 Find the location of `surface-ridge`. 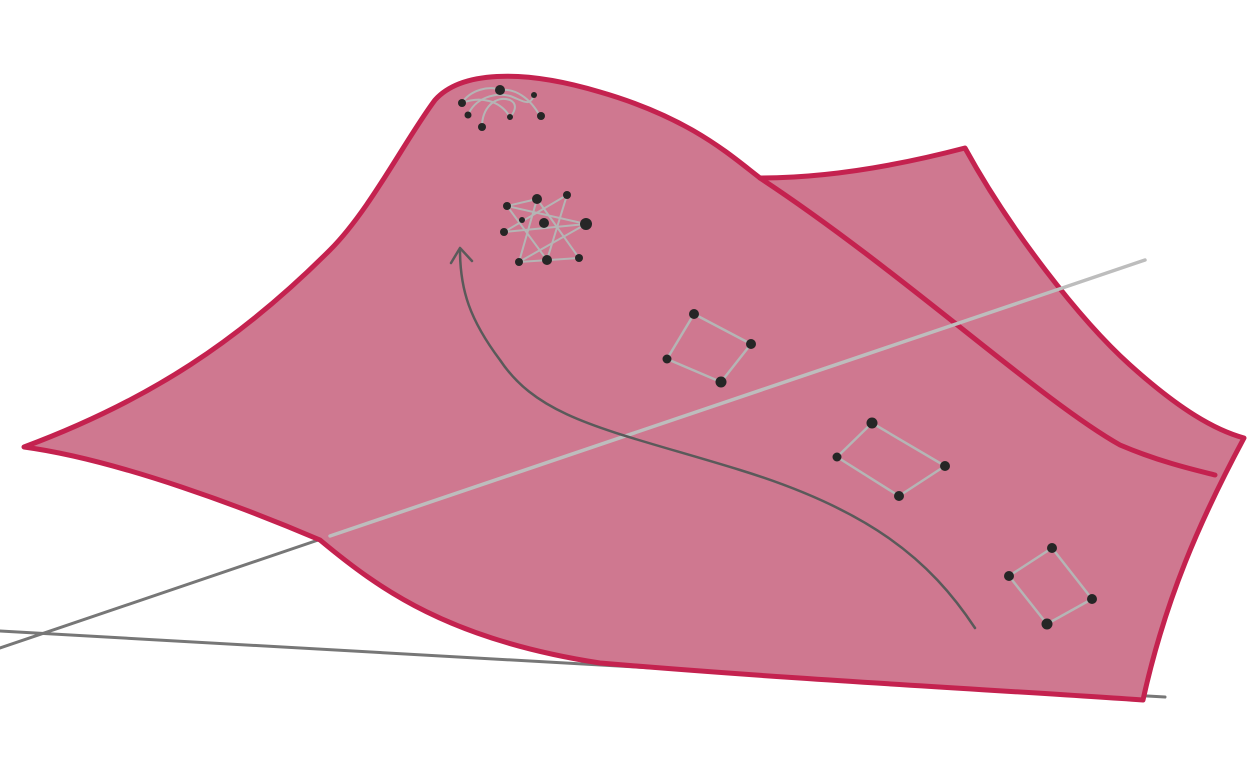

surface-ridge is located at coordinates (987, 326).